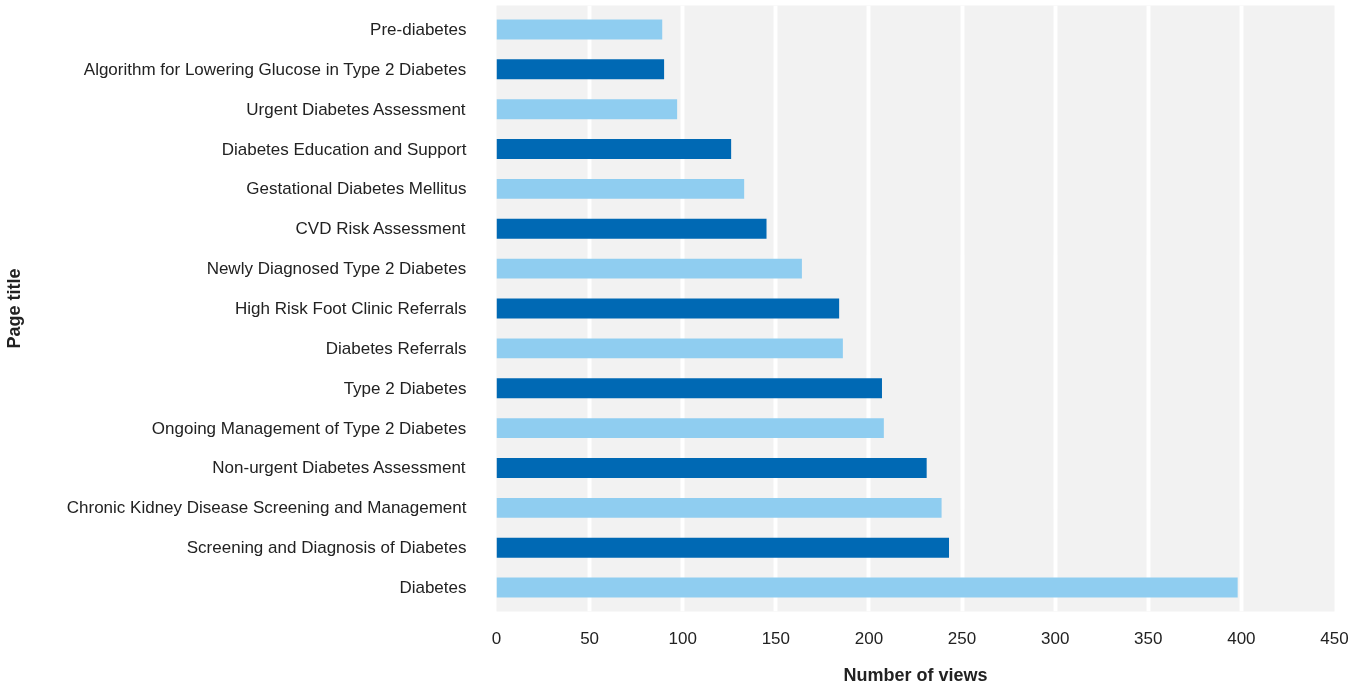 The height and width of the screenshot is (691, 1362). Describe the element at coordinates (962, 638) in the screenshot. I see `x-tick-label: 250` at that location.